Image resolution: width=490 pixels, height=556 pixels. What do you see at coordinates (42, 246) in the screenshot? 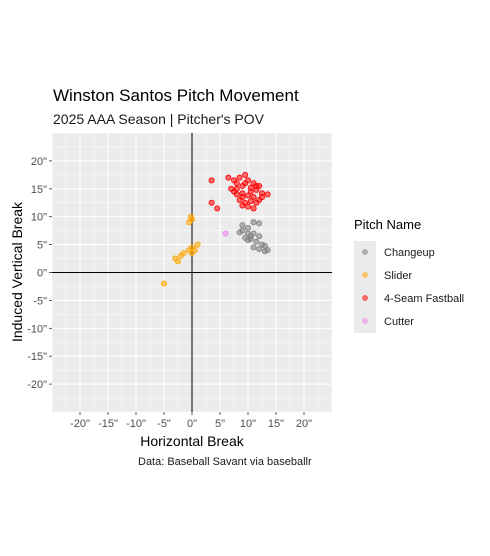
I see `y-tick-label: 5"` at bounding box center [42, 246].